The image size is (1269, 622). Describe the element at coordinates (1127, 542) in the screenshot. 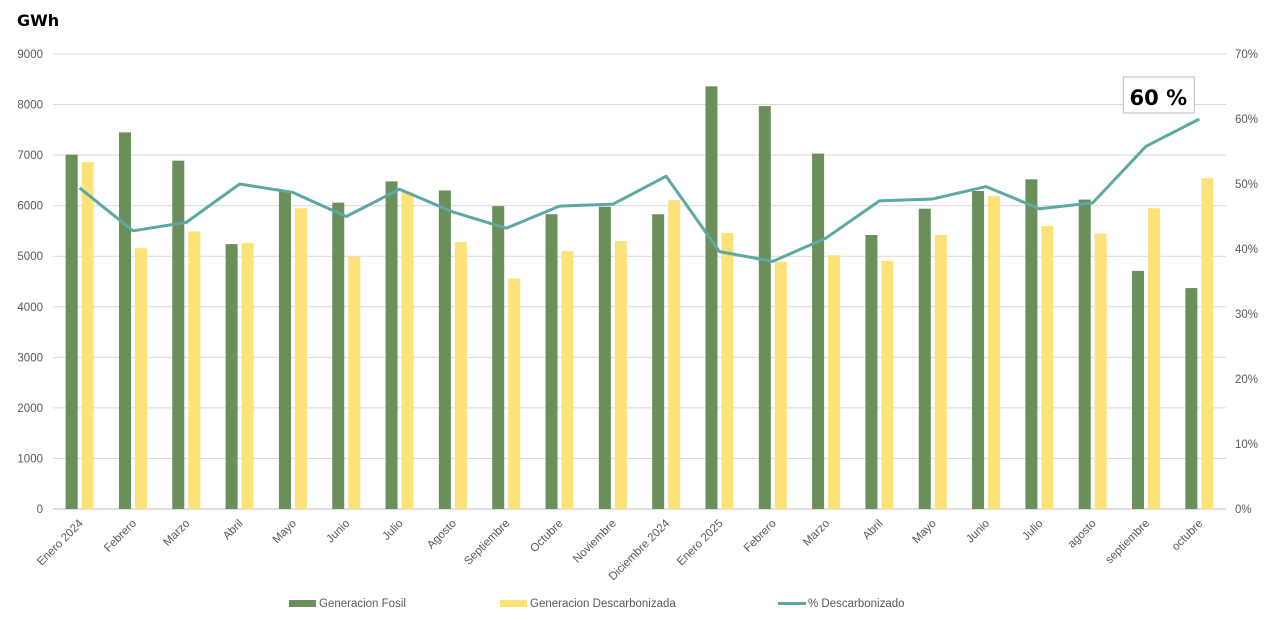

I see `x-tick-label: septiembre` at that location.